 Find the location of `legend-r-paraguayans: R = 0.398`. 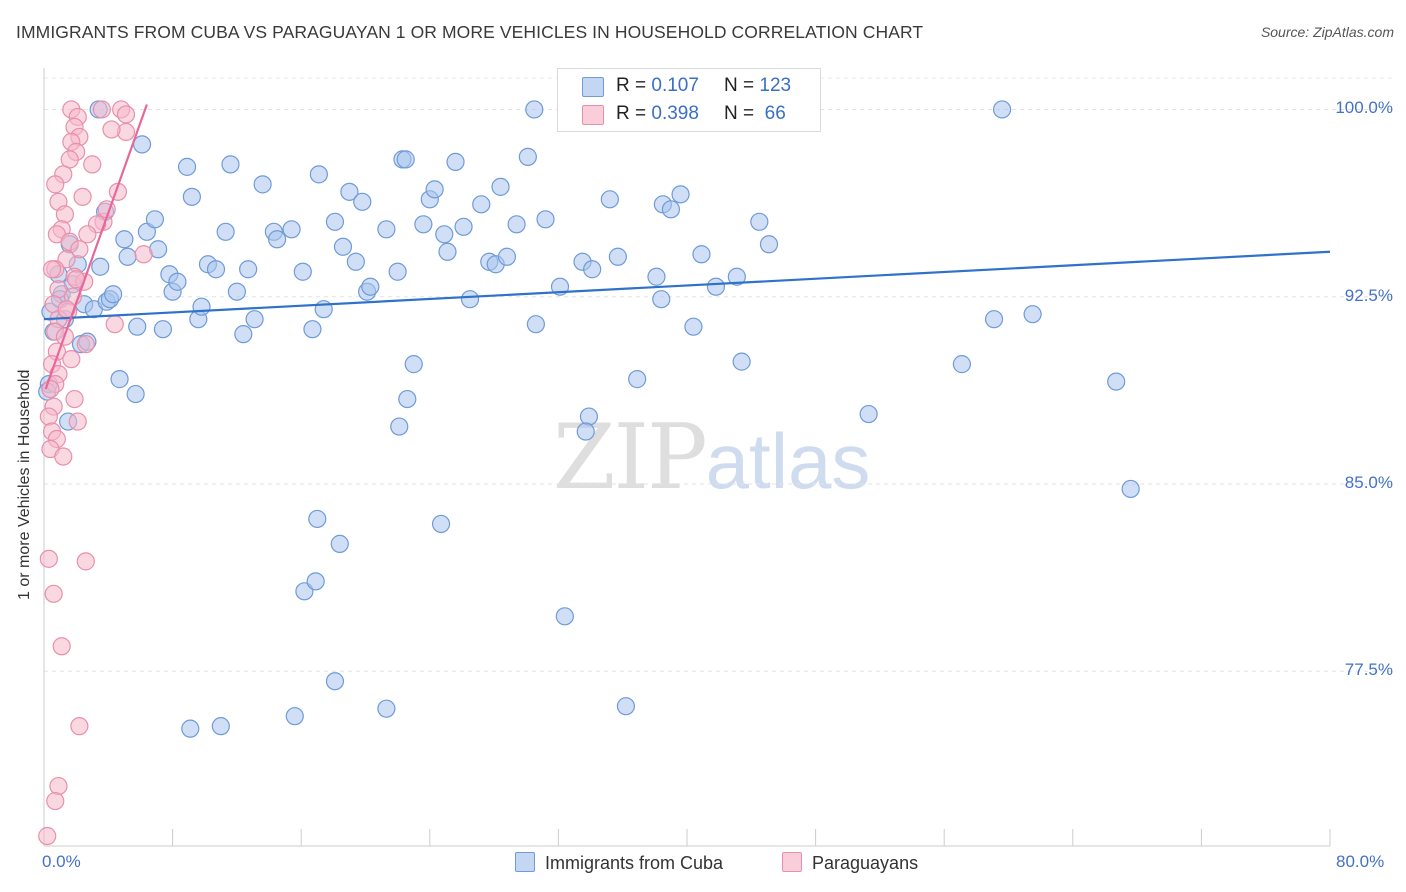

legend-r-paraguayans: R = 0.398 is located at coordinates (657, 113).